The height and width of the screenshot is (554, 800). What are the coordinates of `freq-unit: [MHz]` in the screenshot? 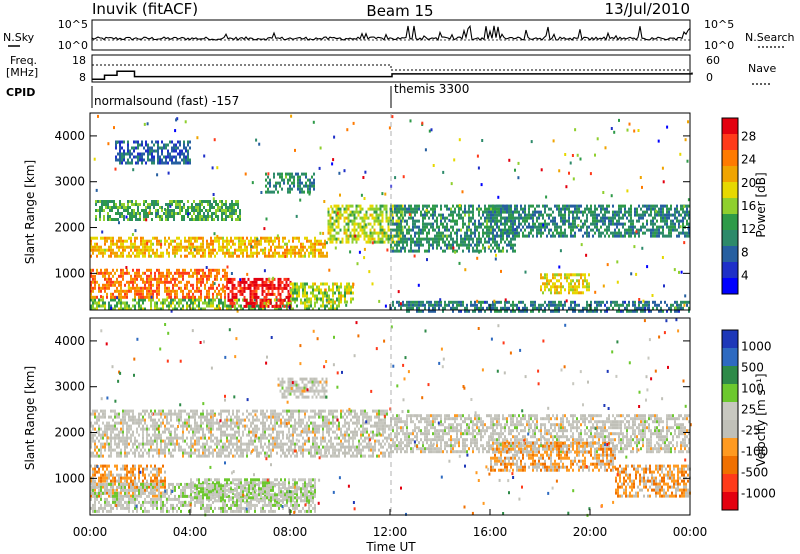 It's located at (22, 72).